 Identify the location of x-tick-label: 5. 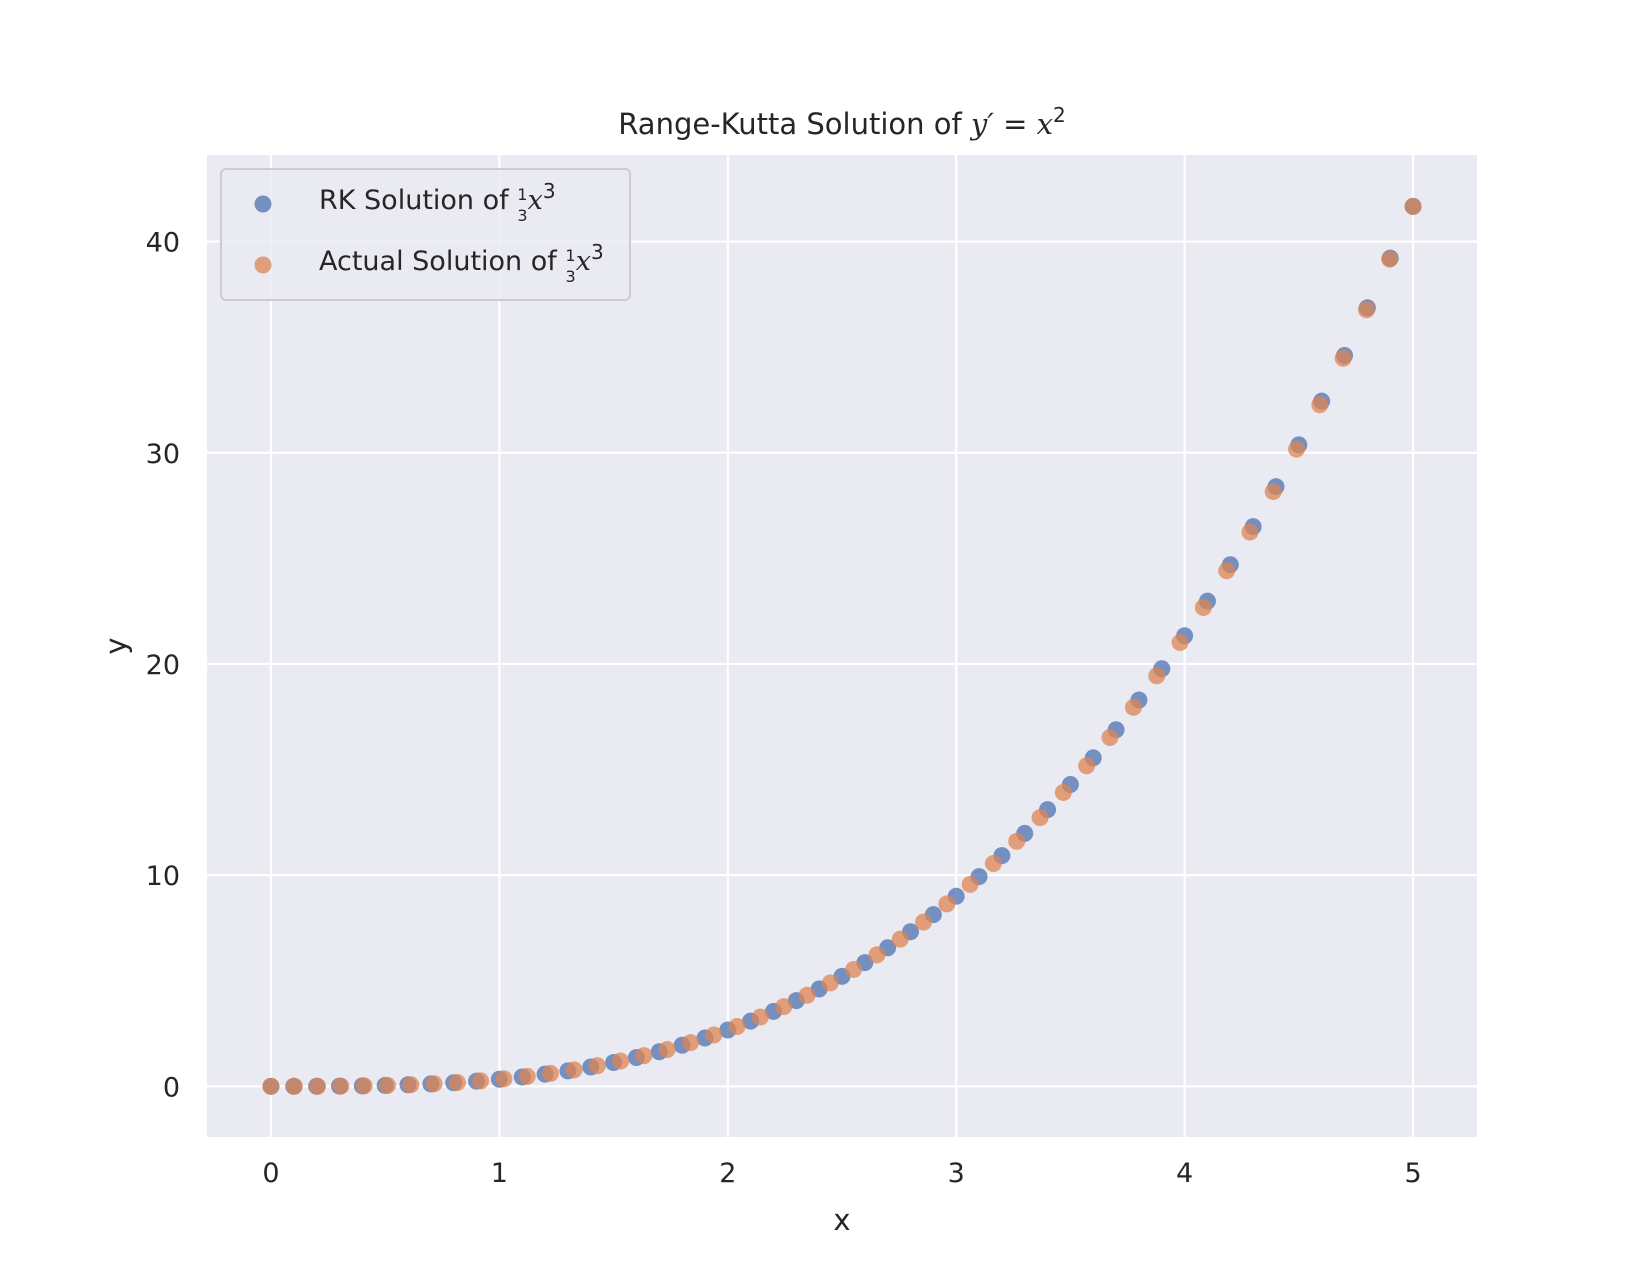
(1412, 1173).